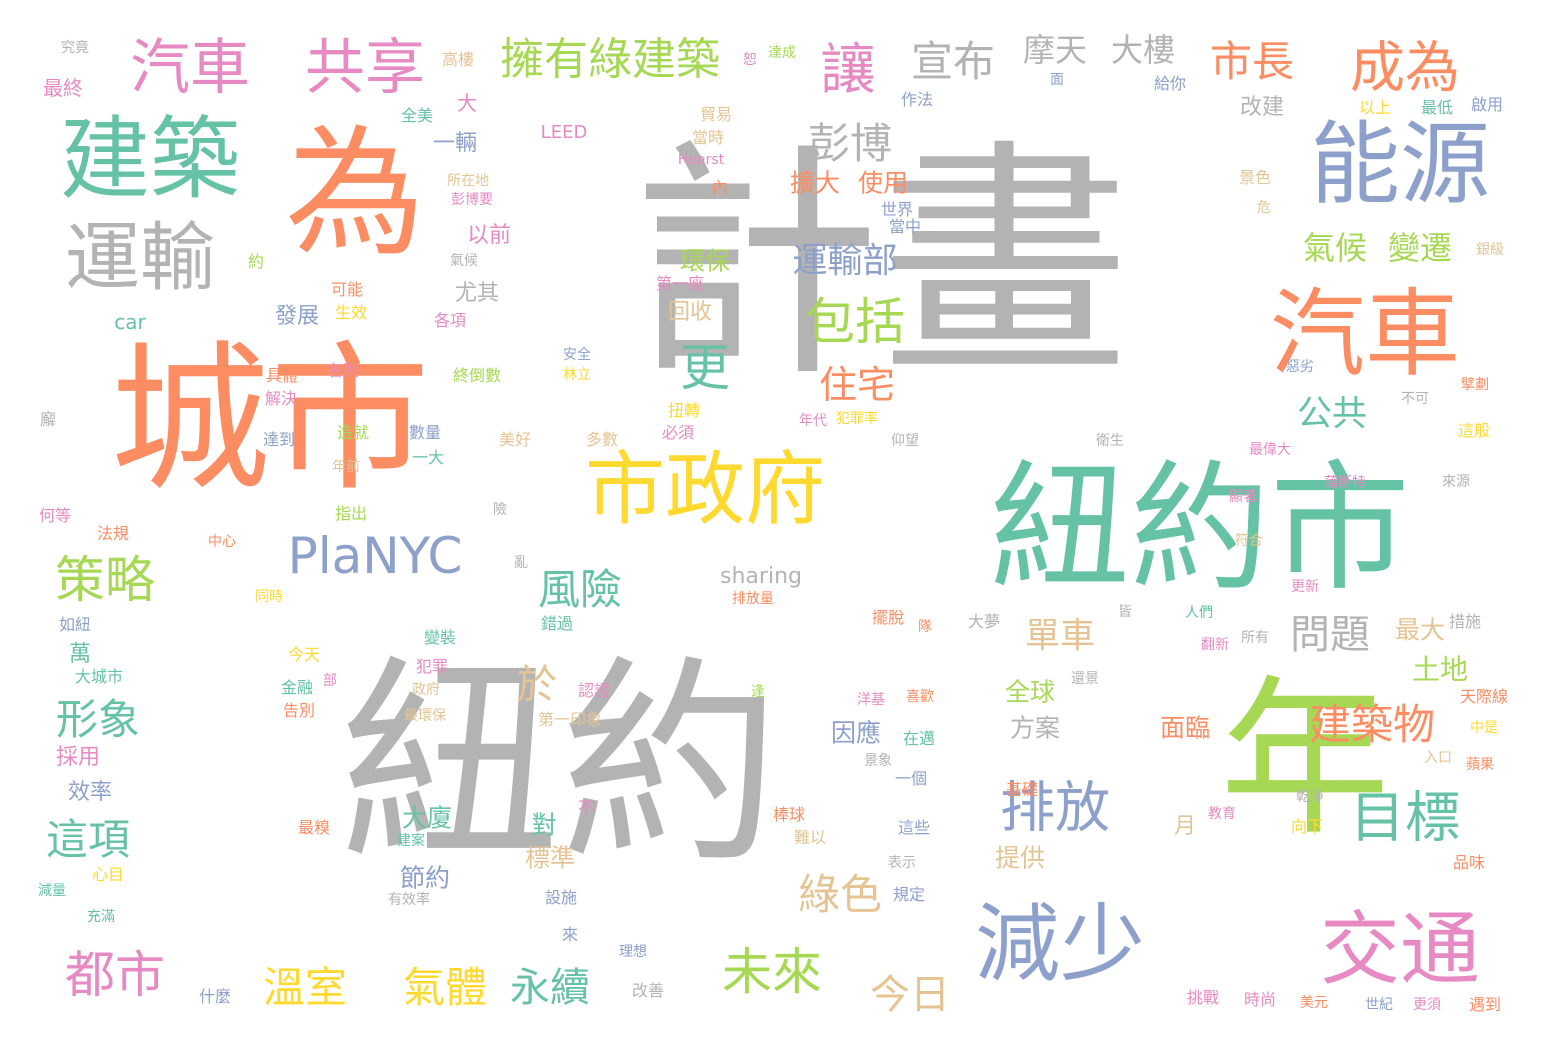 Image resolution: width=1548 pixels, height=1052 pixels. What do you see at coordinates (1270, 450) in the screenshot?
I see `cloud-word: 最偉大` at bounding box center [1270, 450].